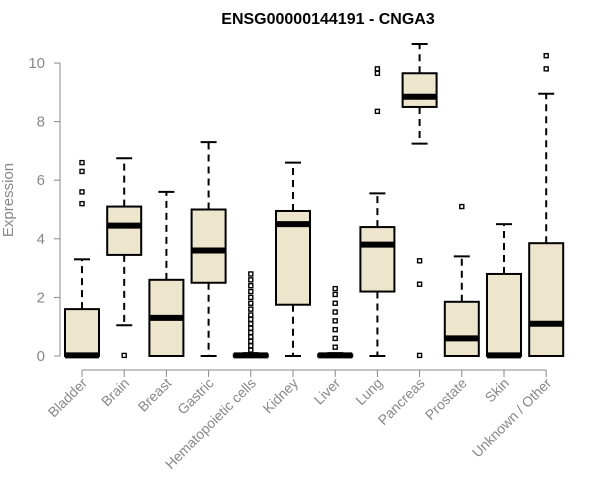 The width and height of the screenshot is (600, 500). Describe the element at coordinates (115, 392) in the screenshot. I see `x-tick-label: Brain` at that location.